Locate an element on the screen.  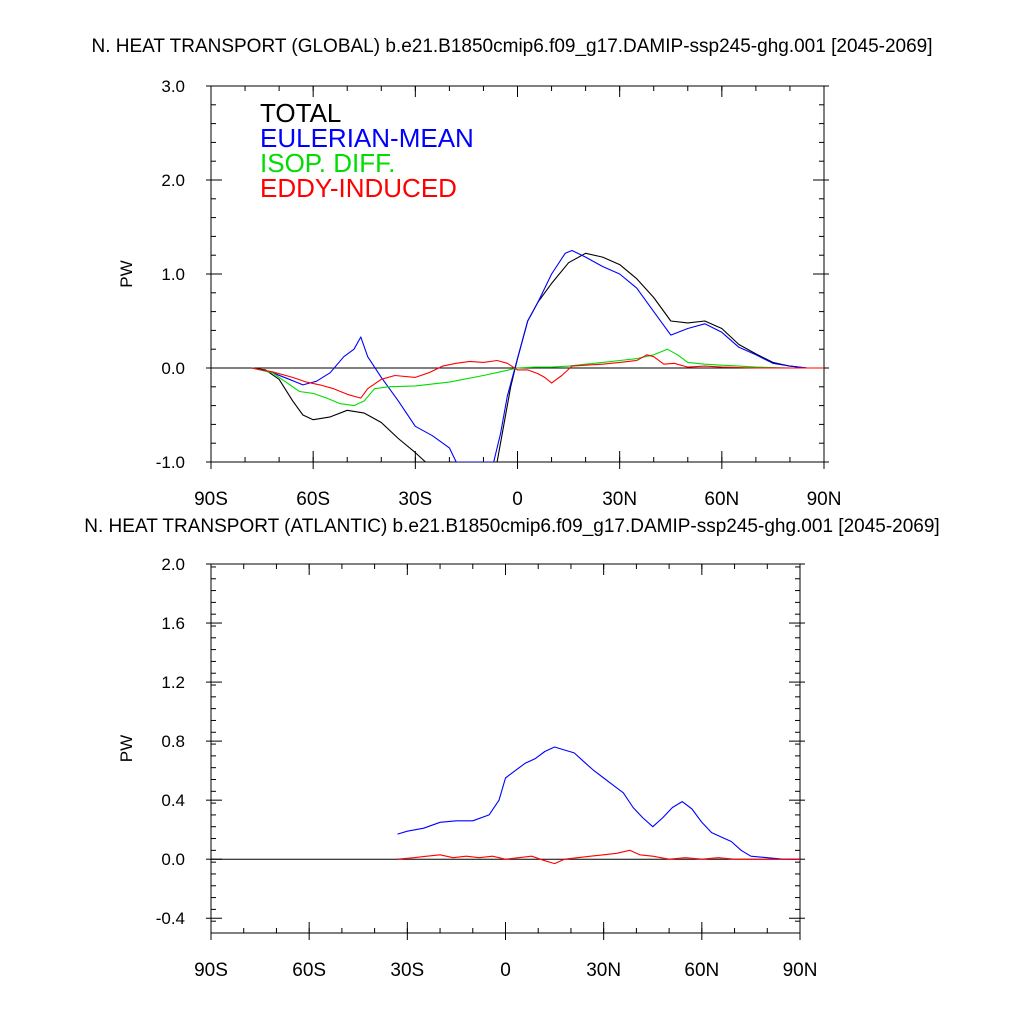
y-tick-label: 1.2 is located at coordinates (173, 682).